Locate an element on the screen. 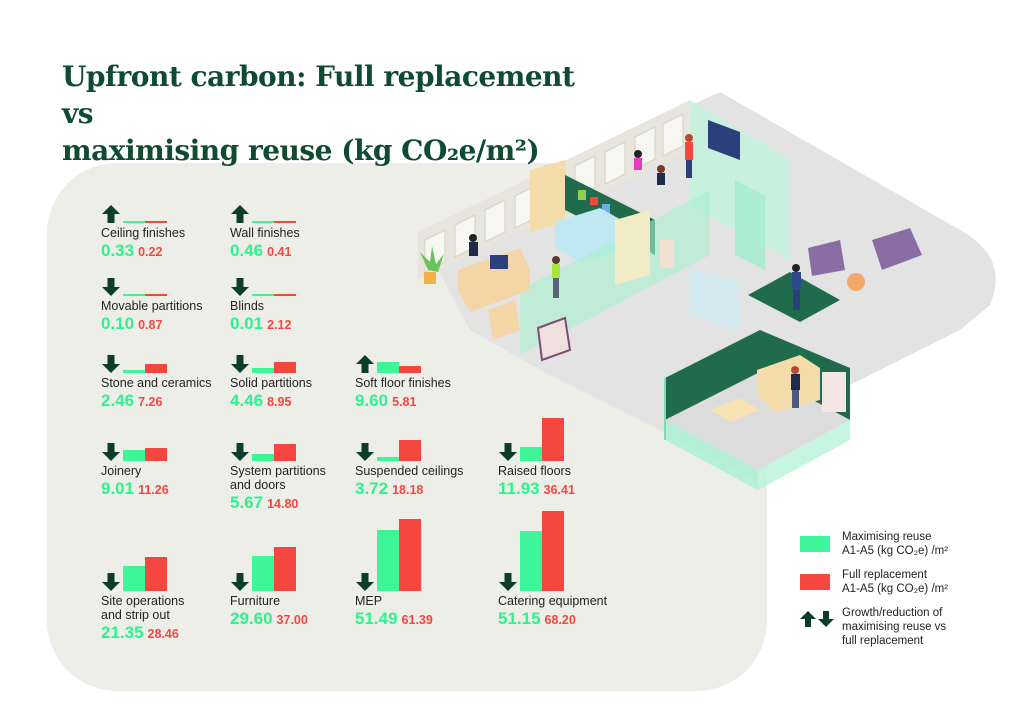 Image resolution: width=1024 pixels, height=724 pixels. category-label: Furniture is located at coordinates (255, 601).